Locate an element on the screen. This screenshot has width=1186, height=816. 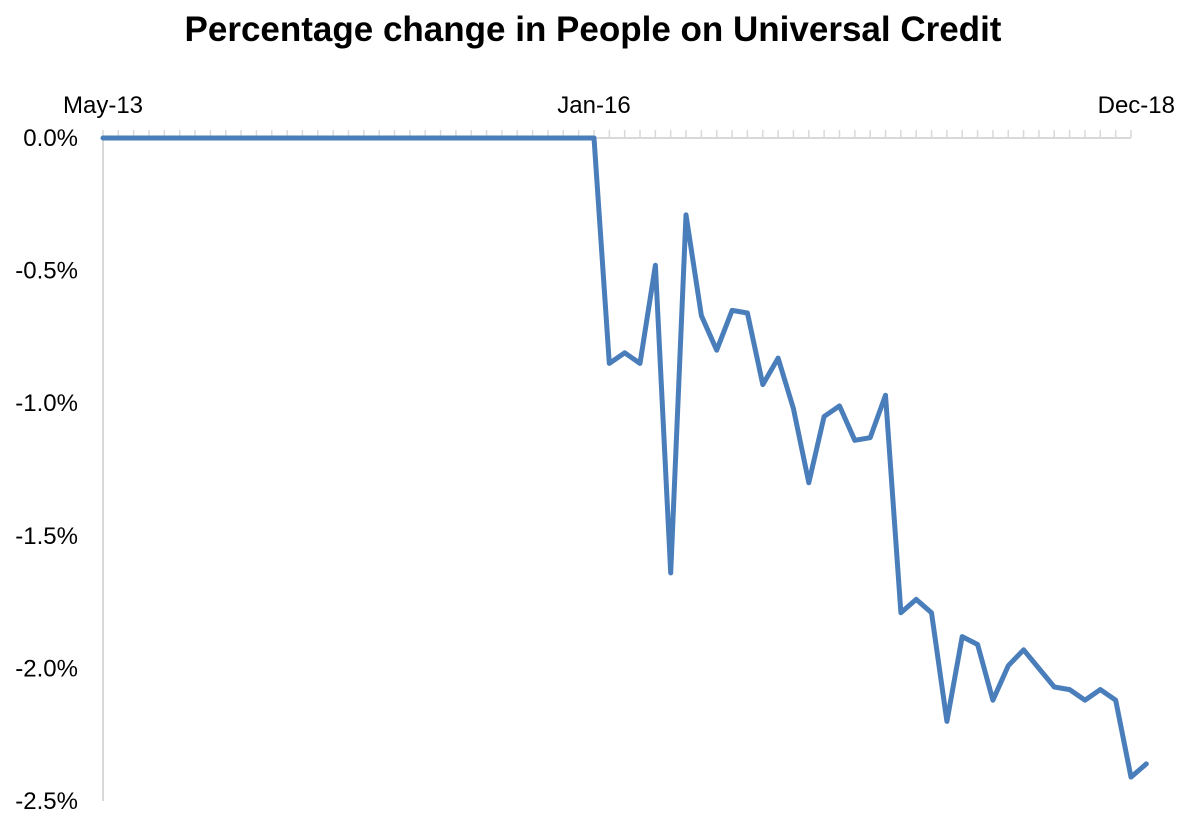
y-tick-label: -2.0% is located at coordinates (46, 668).